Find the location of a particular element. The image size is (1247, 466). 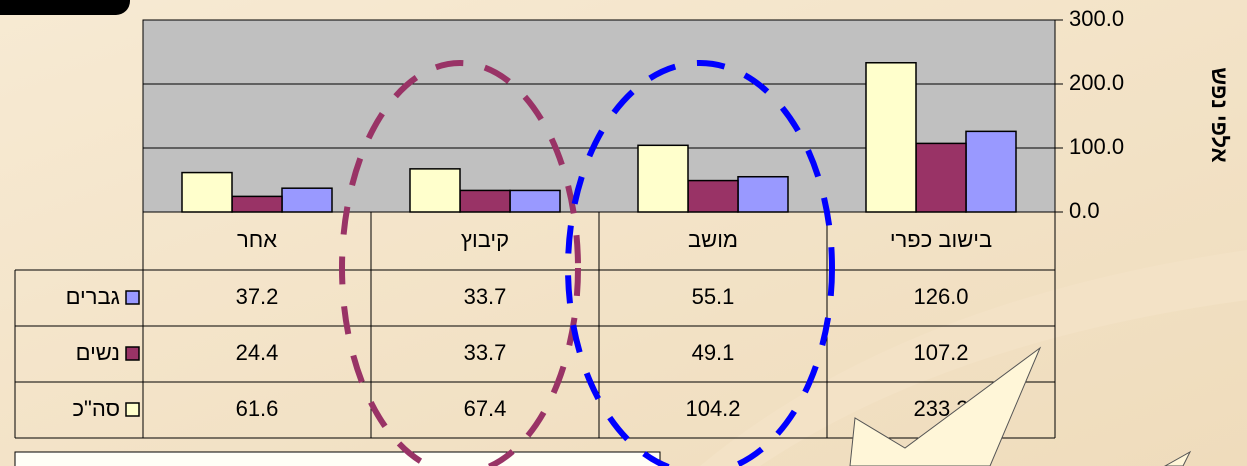

table-value: 104.2 is located at coordinates (712, 408).